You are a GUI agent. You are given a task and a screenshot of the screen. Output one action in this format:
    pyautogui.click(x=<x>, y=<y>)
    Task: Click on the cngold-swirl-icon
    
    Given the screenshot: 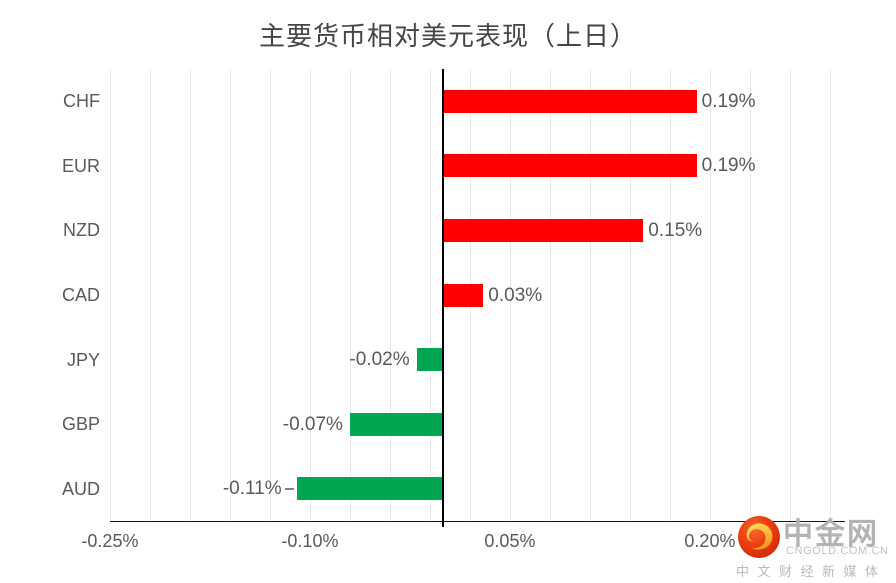 What is the action you would take?
    pyautogui.click(x=759, y=537)
    